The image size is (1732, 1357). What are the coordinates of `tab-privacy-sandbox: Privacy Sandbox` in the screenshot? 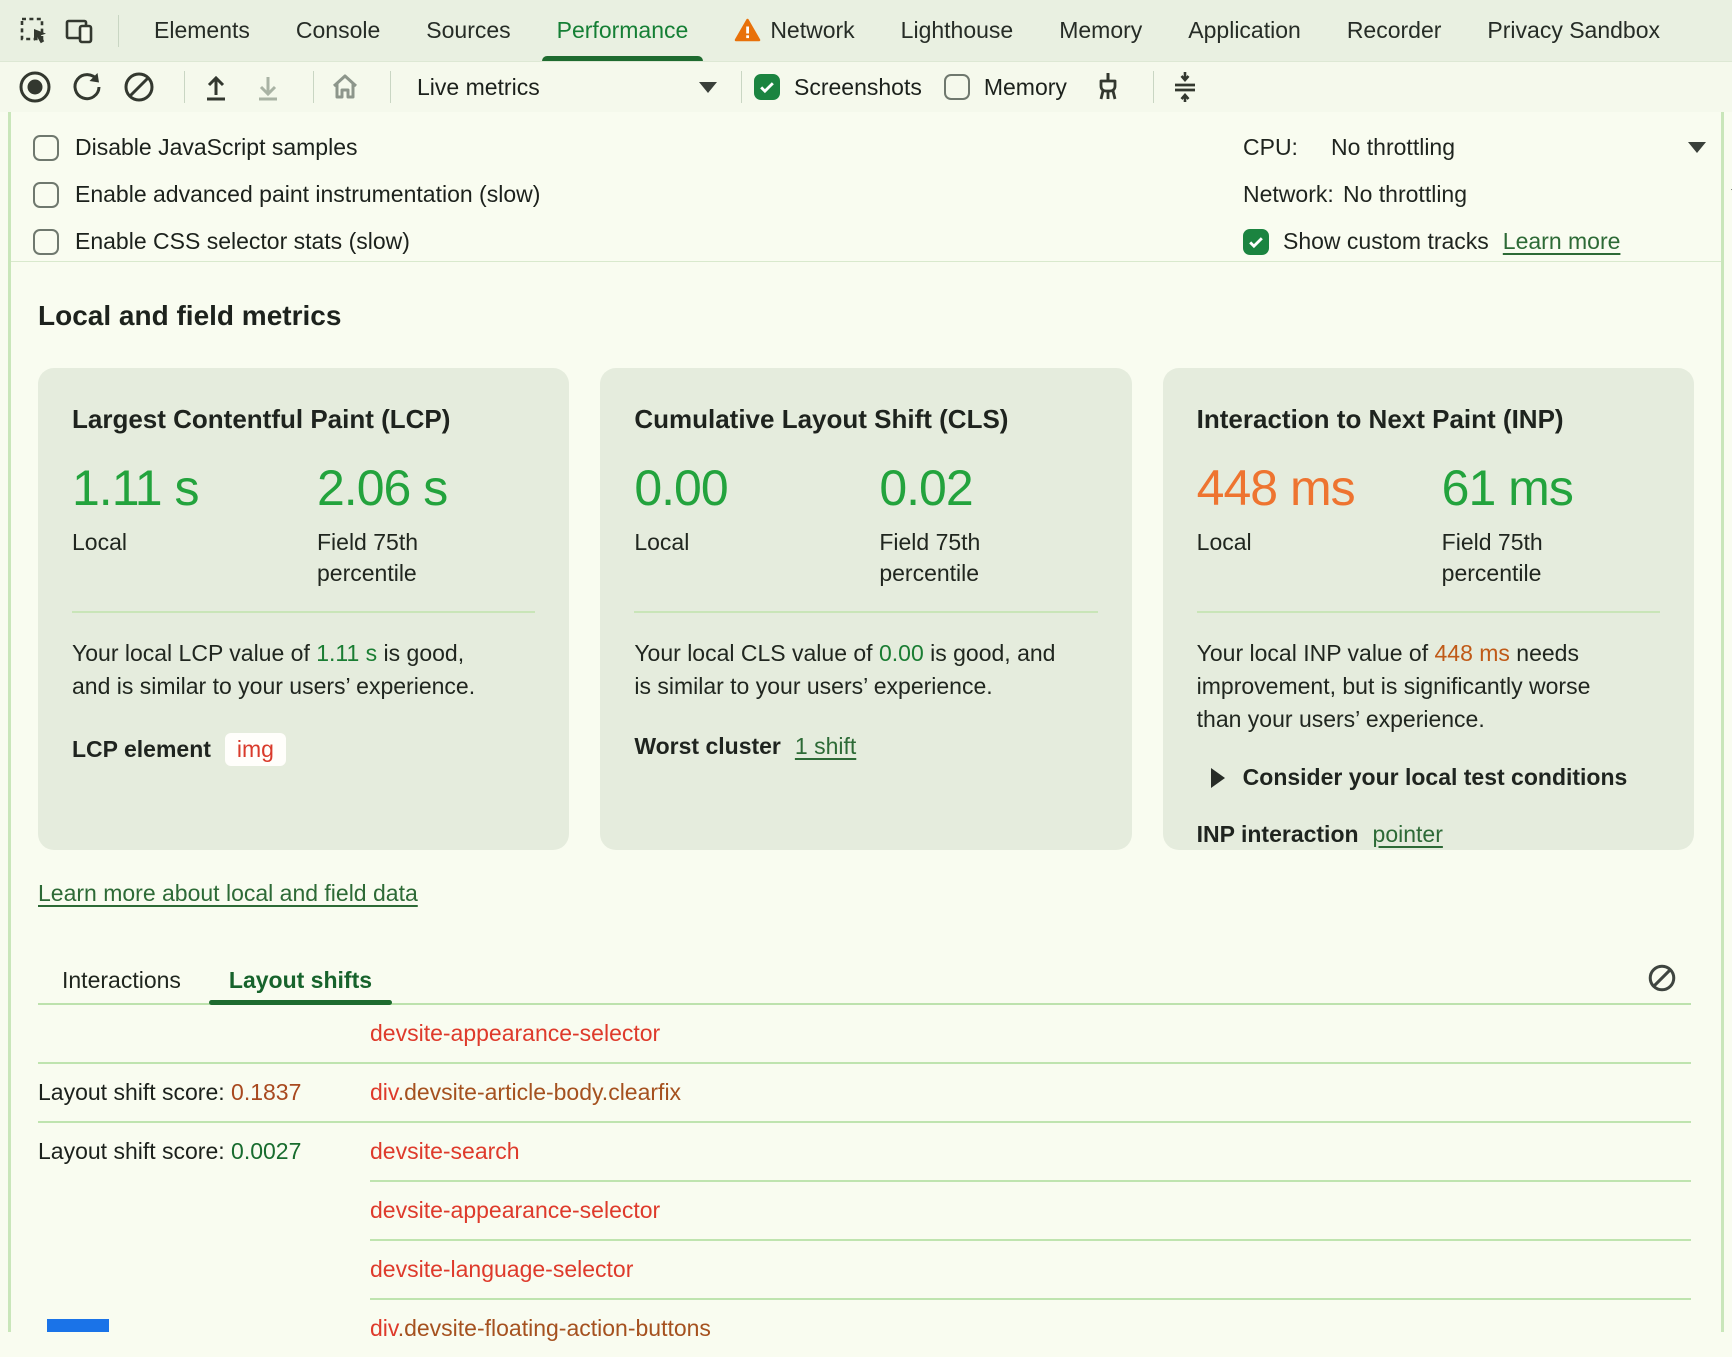 It's located at (1573, 30).